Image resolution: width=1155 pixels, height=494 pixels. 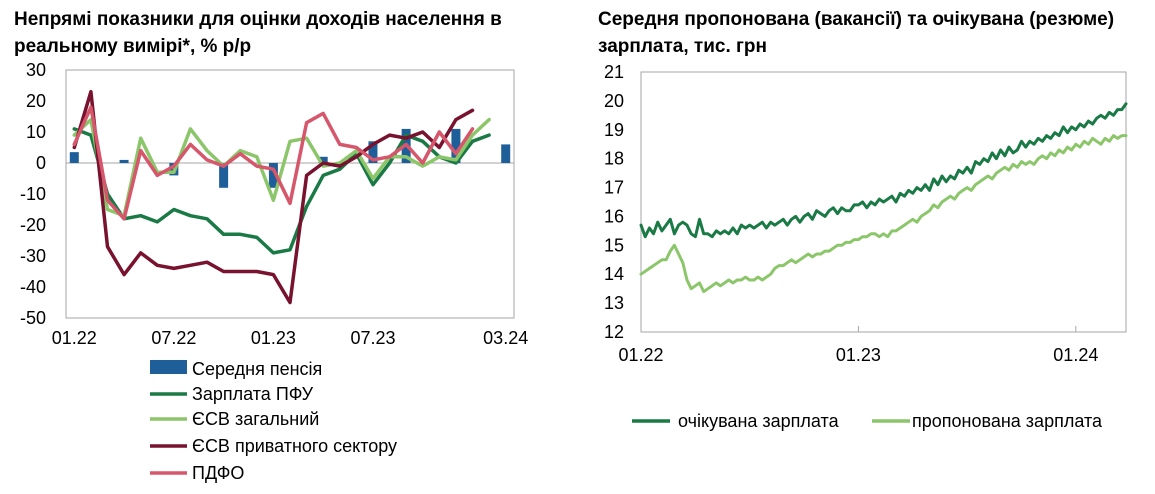 I want to click on y-tick-label: -30, so click(x=33, y=256).